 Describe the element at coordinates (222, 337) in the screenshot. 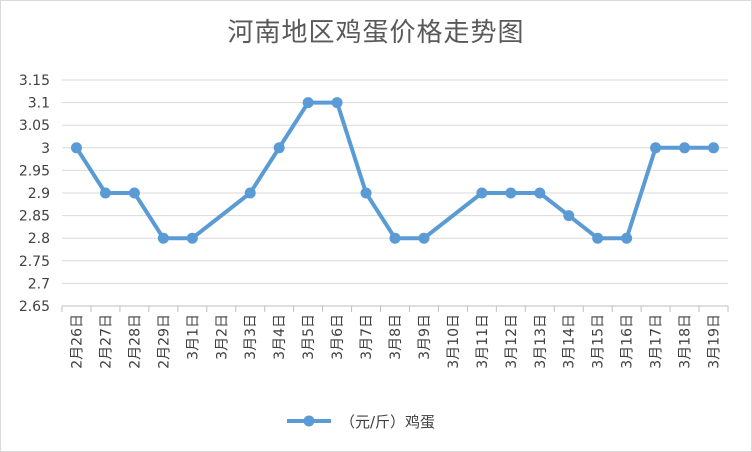

I see `x-tick-label: 3月2日` at that location.